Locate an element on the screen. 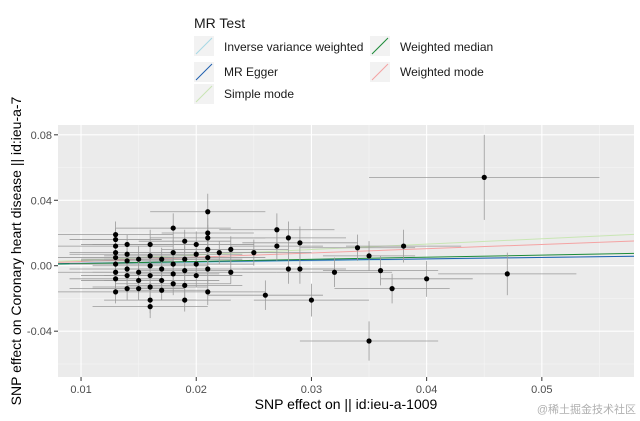  legend-label-egger: MR Egger is located at coordinates (251, 72).